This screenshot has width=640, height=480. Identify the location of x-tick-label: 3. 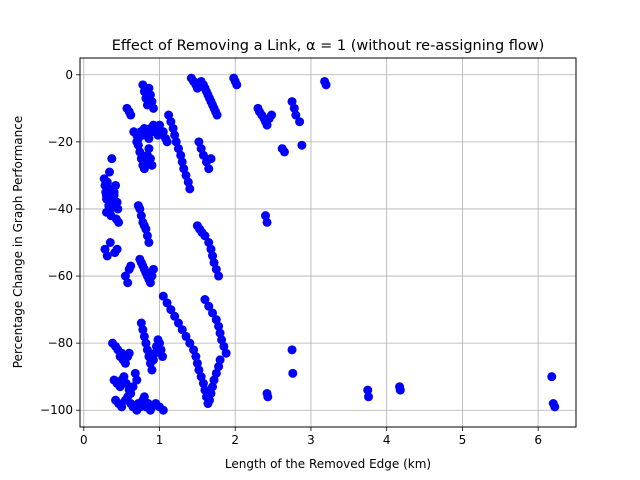
(311, 440).